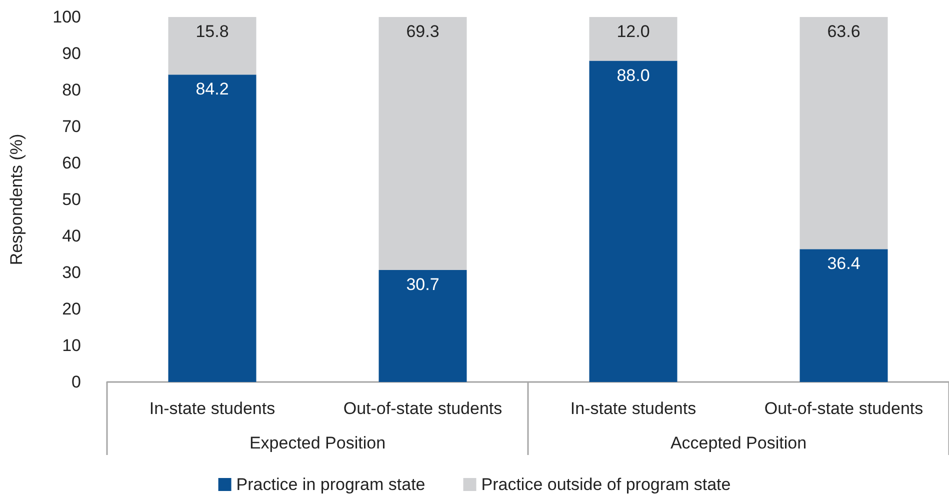 This screenshot has height=504, width=949. What do you see at coordinates (71, 236) in the screenshot?
I see `y-tick-label: 40` at bounding box center [71, 236].